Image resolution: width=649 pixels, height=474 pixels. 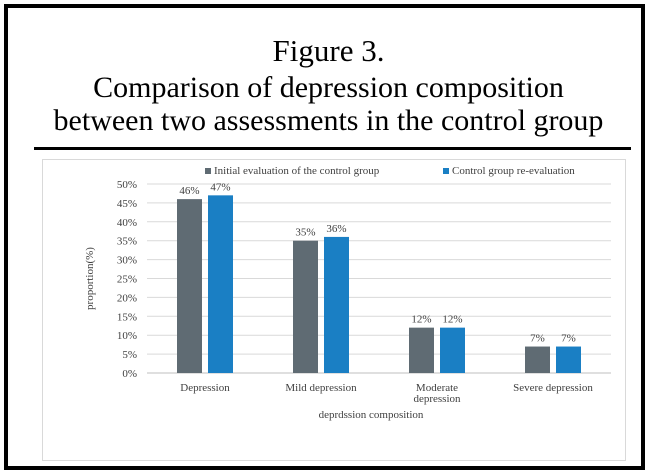 I want to click on y-tick-label: 0%, so click(x=129, y=374).